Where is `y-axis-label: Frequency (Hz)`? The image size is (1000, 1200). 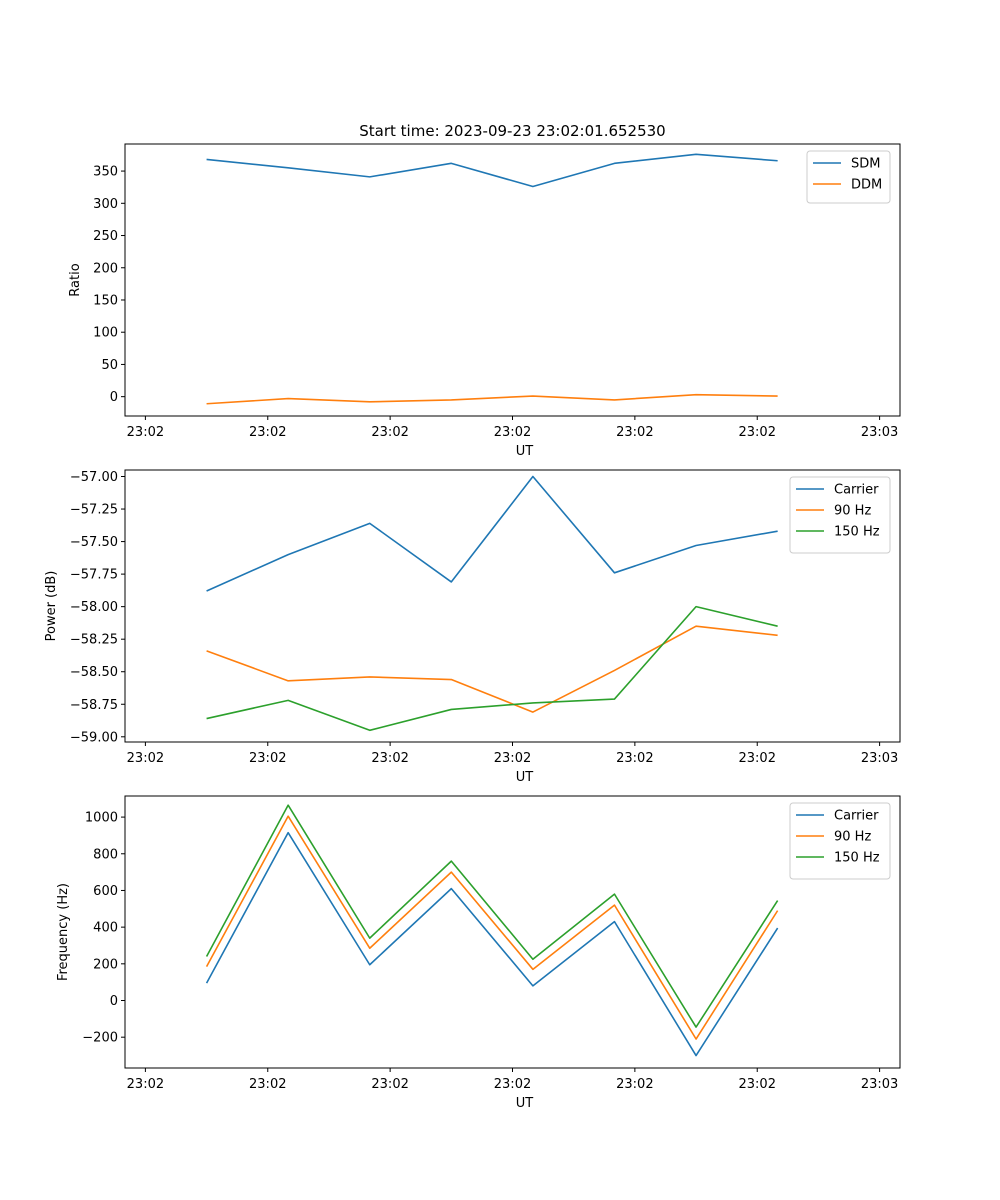
y-axis-label: Frequency (Hz) is located at coordinates (63, 932).